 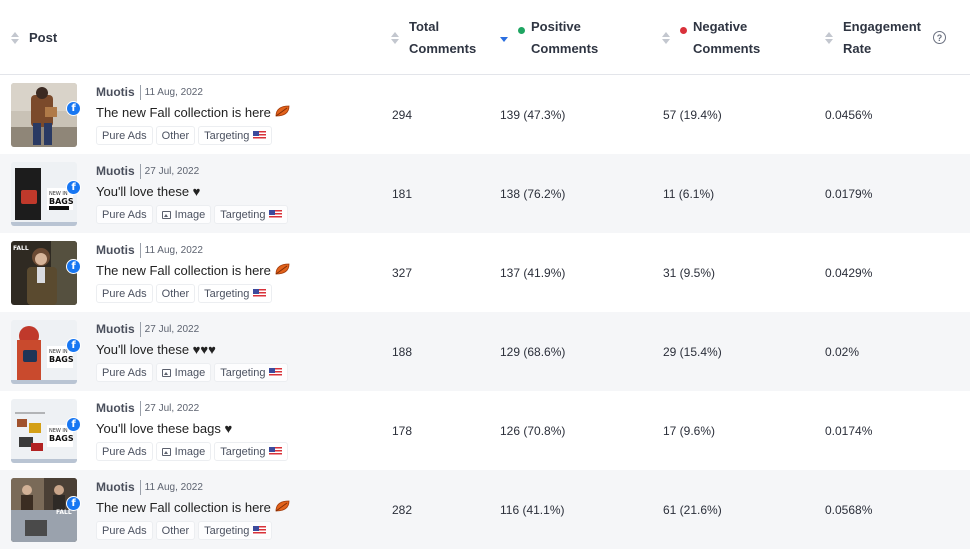 What do you see at coordinates (424, 26) in the screenshot?
I see `column-total-label-line1: Total` at bounding box center [424, 26].